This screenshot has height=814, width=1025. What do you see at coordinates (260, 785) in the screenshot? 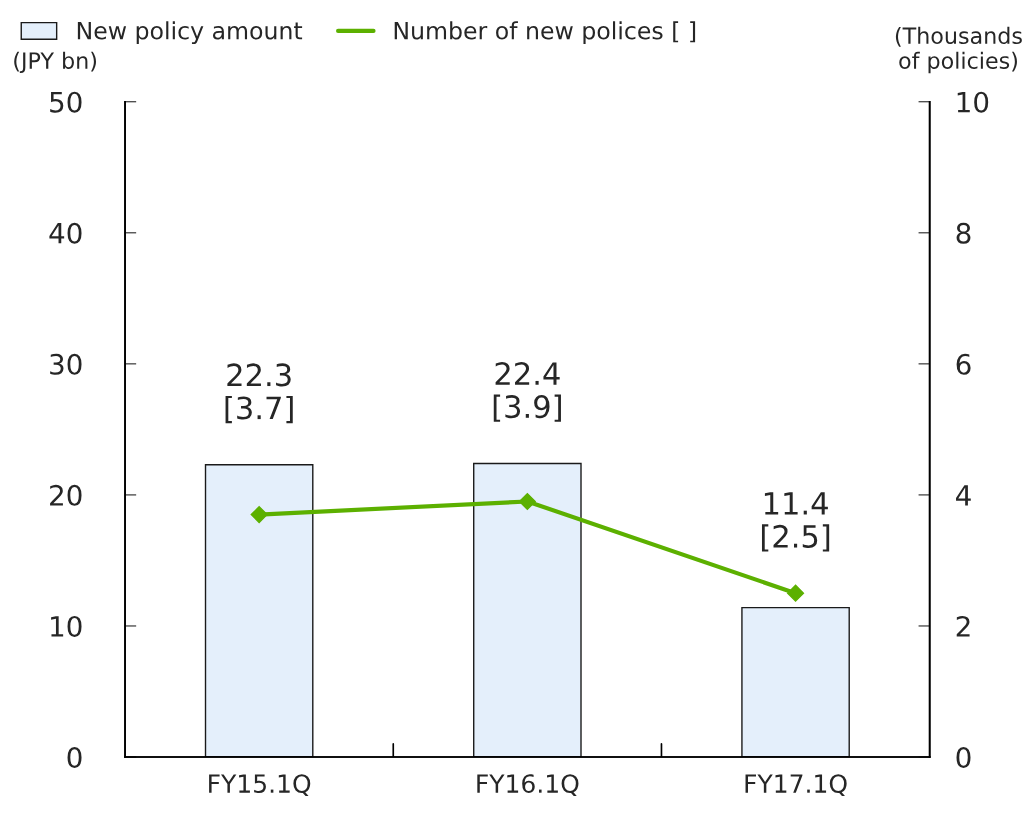
I see `x-tick-label: FY15.1Q` at bounding box center [260, 785].